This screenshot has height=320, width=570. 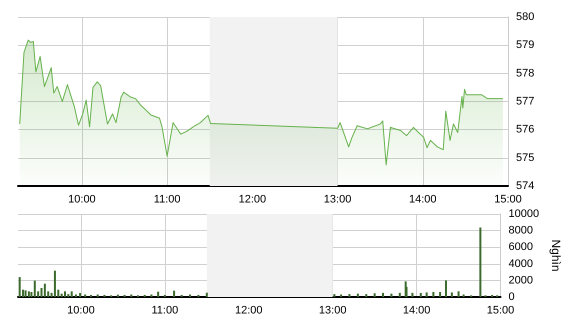 I want to click on y-tick-label: 8000, so click(x=520, y=230).